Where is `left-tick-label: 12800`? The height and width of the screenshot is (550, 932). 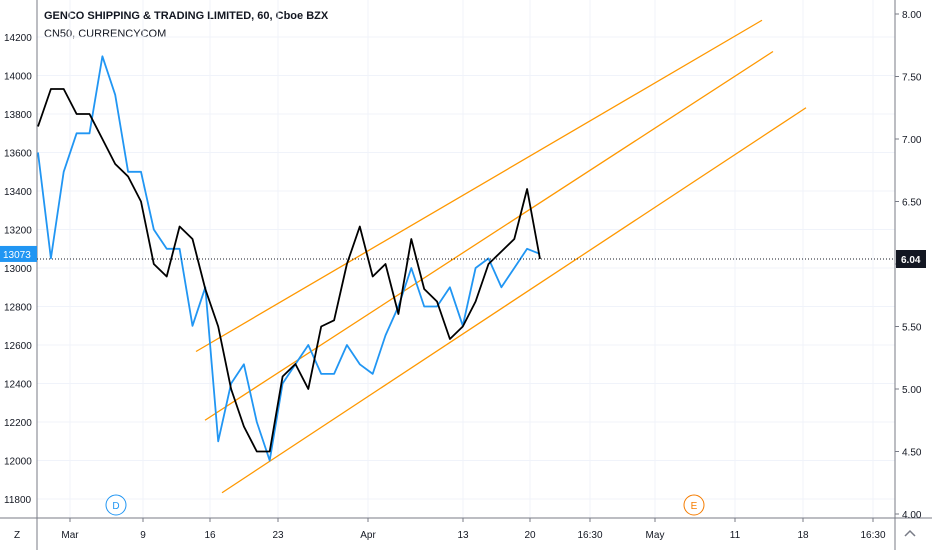 left-tick-label: 12800 is located at coordinates (18, 308).